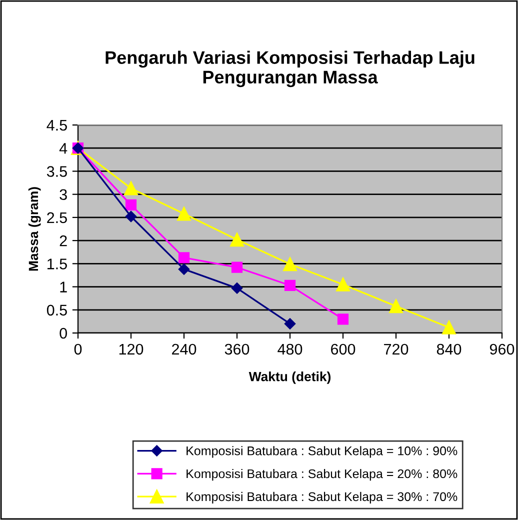 The height and width of the screenshot is (520, 518). Describe the element at coordinates (322, 474) in the screenshot. I see `legend-label: Komposisi Batubara : Sabut Kelapa = 20% : 80%` at that location.